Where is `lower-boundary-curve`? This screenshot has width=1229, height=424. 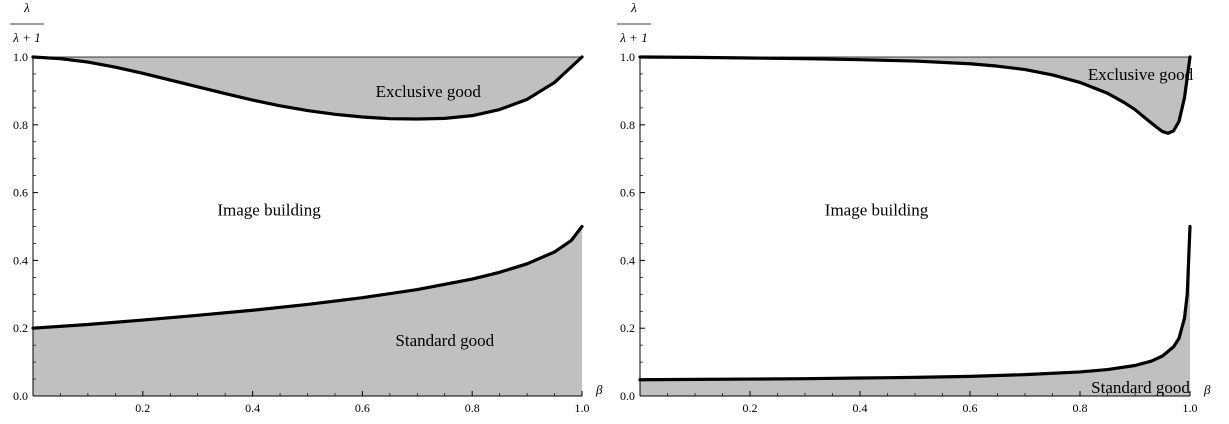
lower-boundary-curve is located at coordinates (307, 277).